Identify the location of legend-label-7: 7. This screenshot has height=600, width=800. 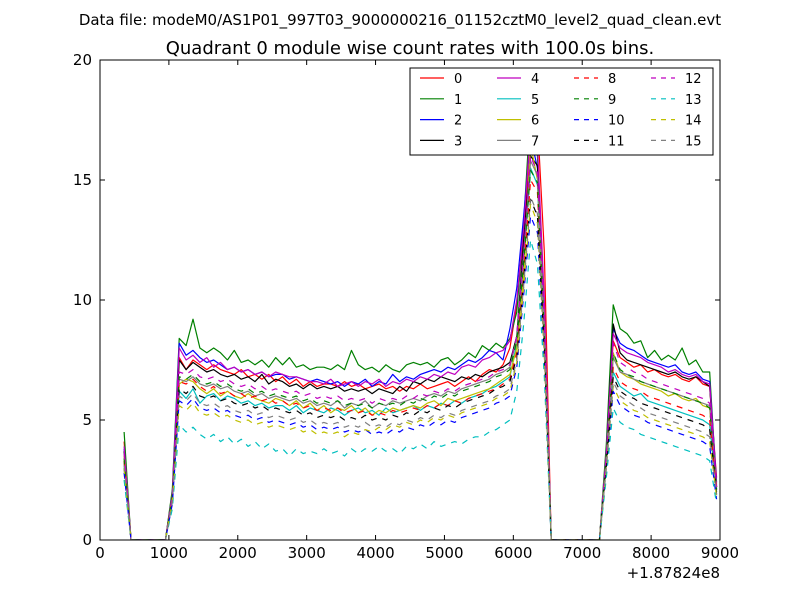
(535, 141).